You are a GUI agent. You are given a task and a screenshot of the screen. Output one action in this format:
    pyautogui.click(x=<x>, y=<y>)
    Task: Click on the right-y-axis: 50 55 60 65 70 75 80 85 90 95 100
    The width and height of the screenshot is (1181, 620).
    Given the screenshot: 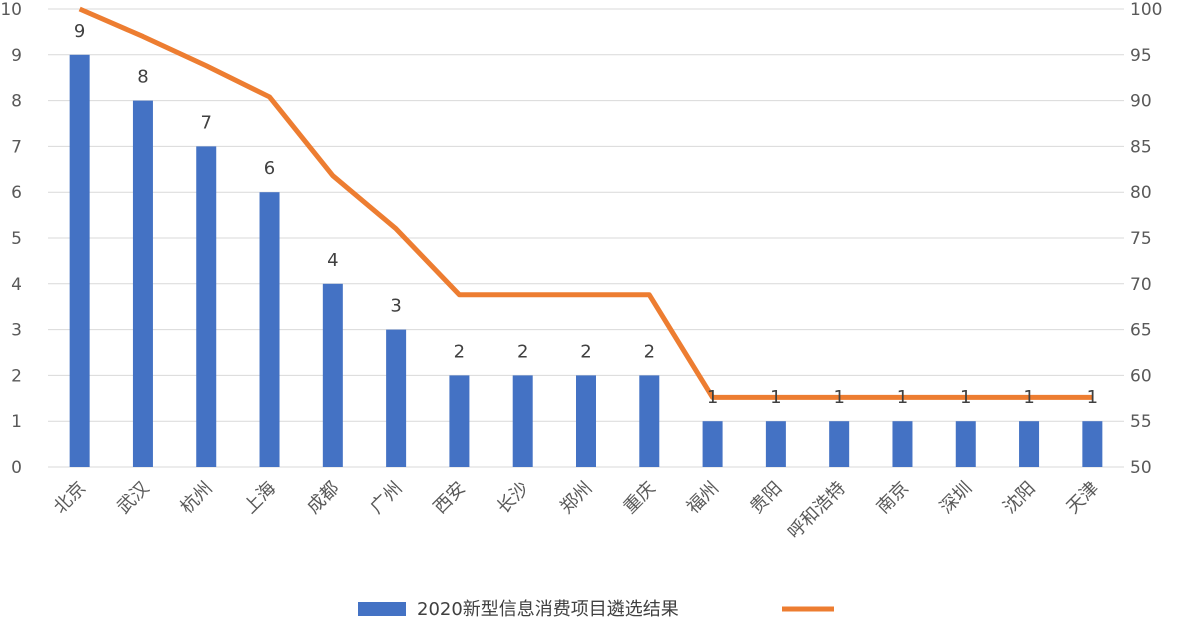 What is the action you would take?
    pyautogui.click(x=1146, y=239)
    